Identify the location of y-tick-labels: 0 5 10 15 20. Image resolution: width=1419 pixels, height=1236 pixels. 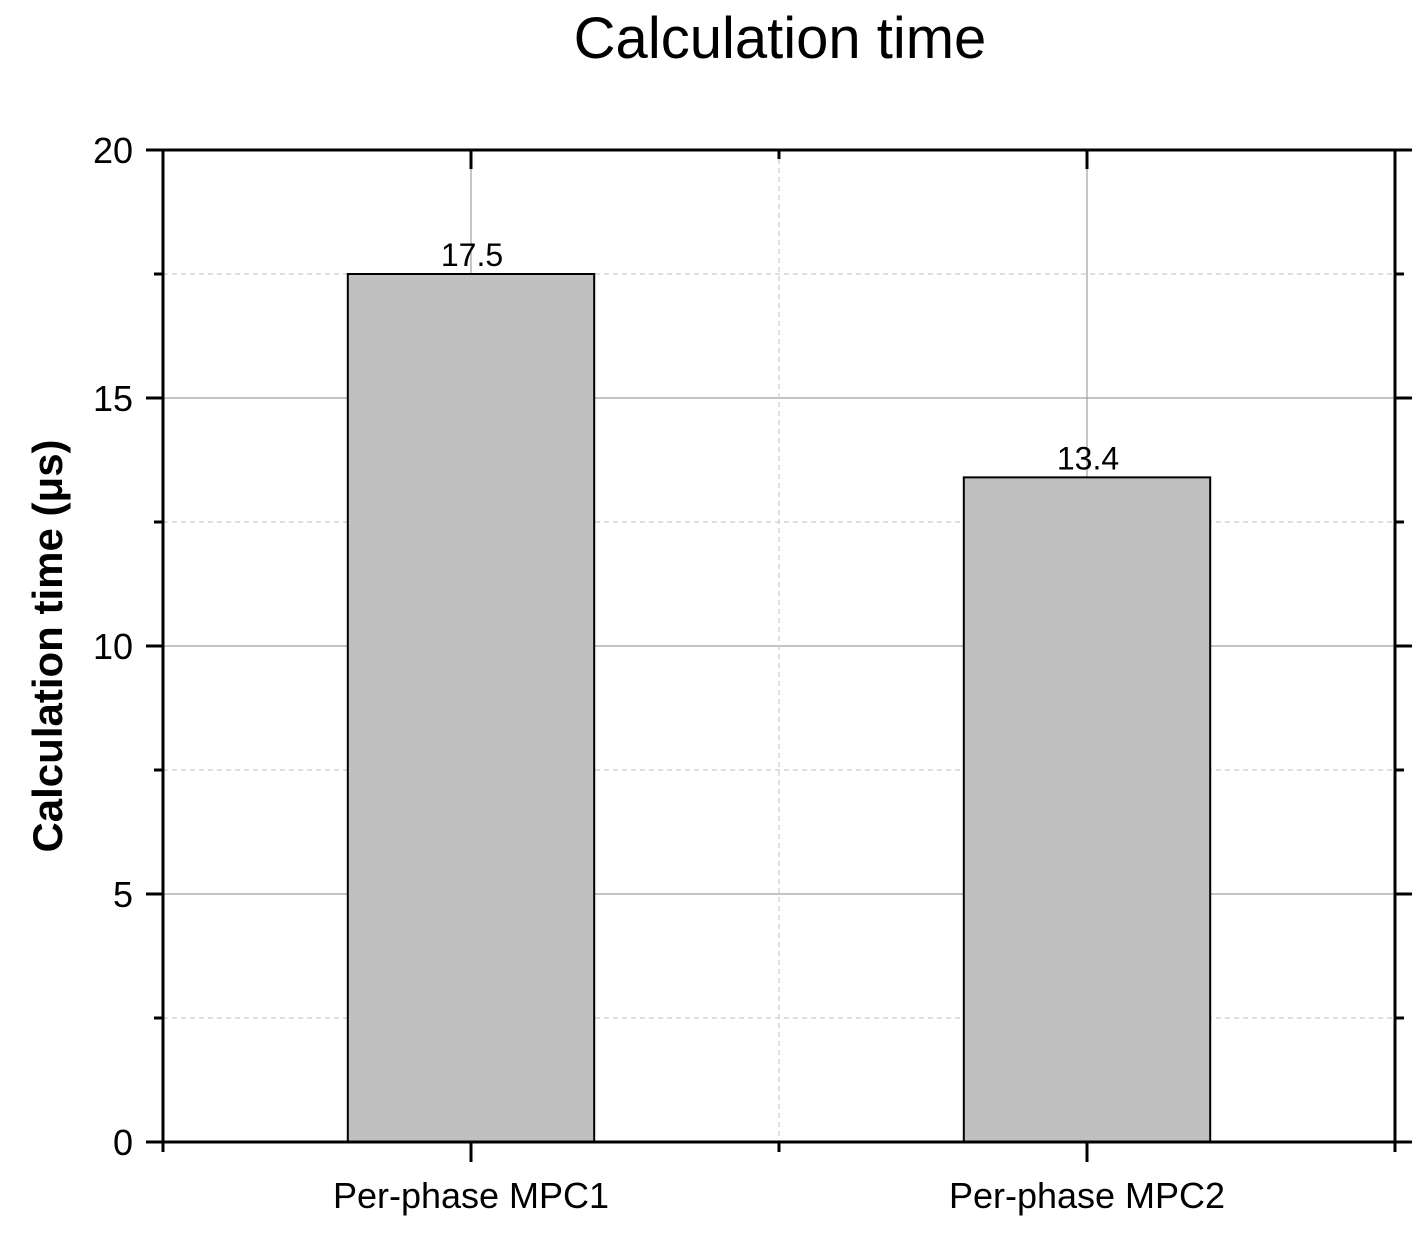
(113, 646).